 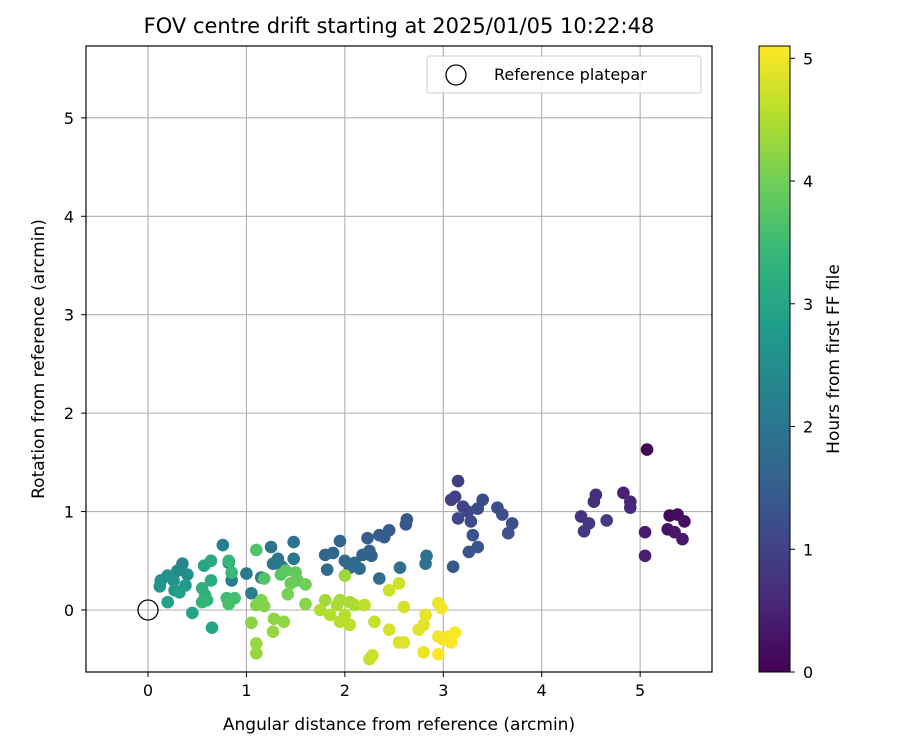 What do you see at coordinates (399, 725) in the screenshot?
I see `x-axis-label: Angular distance from reference (arcmin)` at bounding box center [399, 725].